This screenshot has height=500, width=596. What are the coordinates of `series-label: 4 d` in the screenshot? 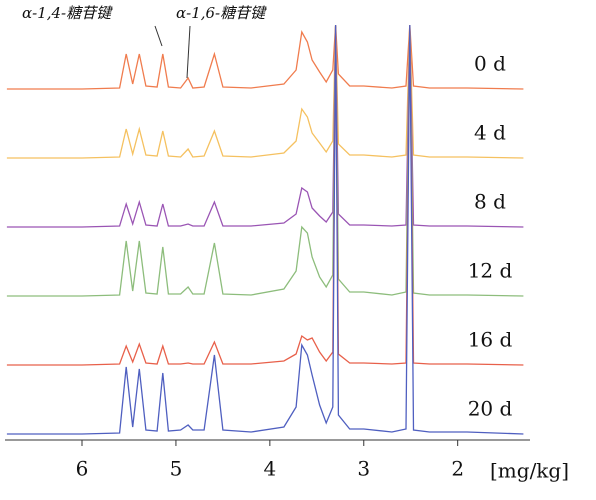 It's located at (490, 133).